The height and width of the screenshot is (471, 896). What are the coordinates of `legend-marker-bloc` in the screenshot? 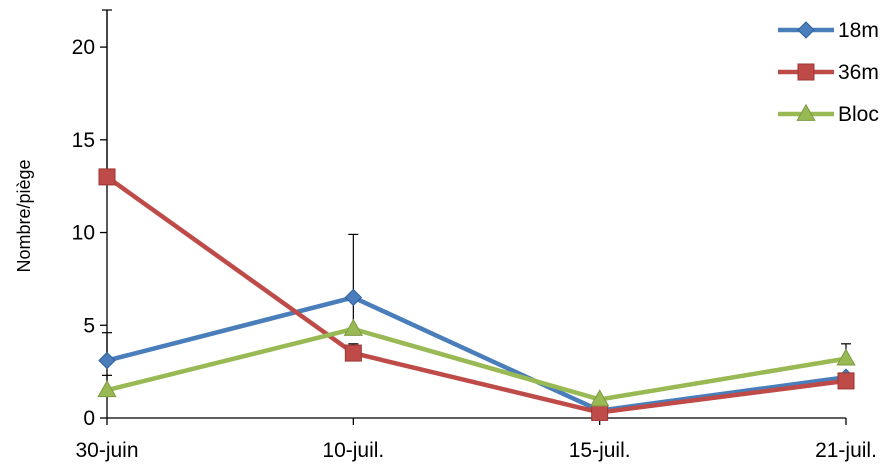 It's located at (806, 112).